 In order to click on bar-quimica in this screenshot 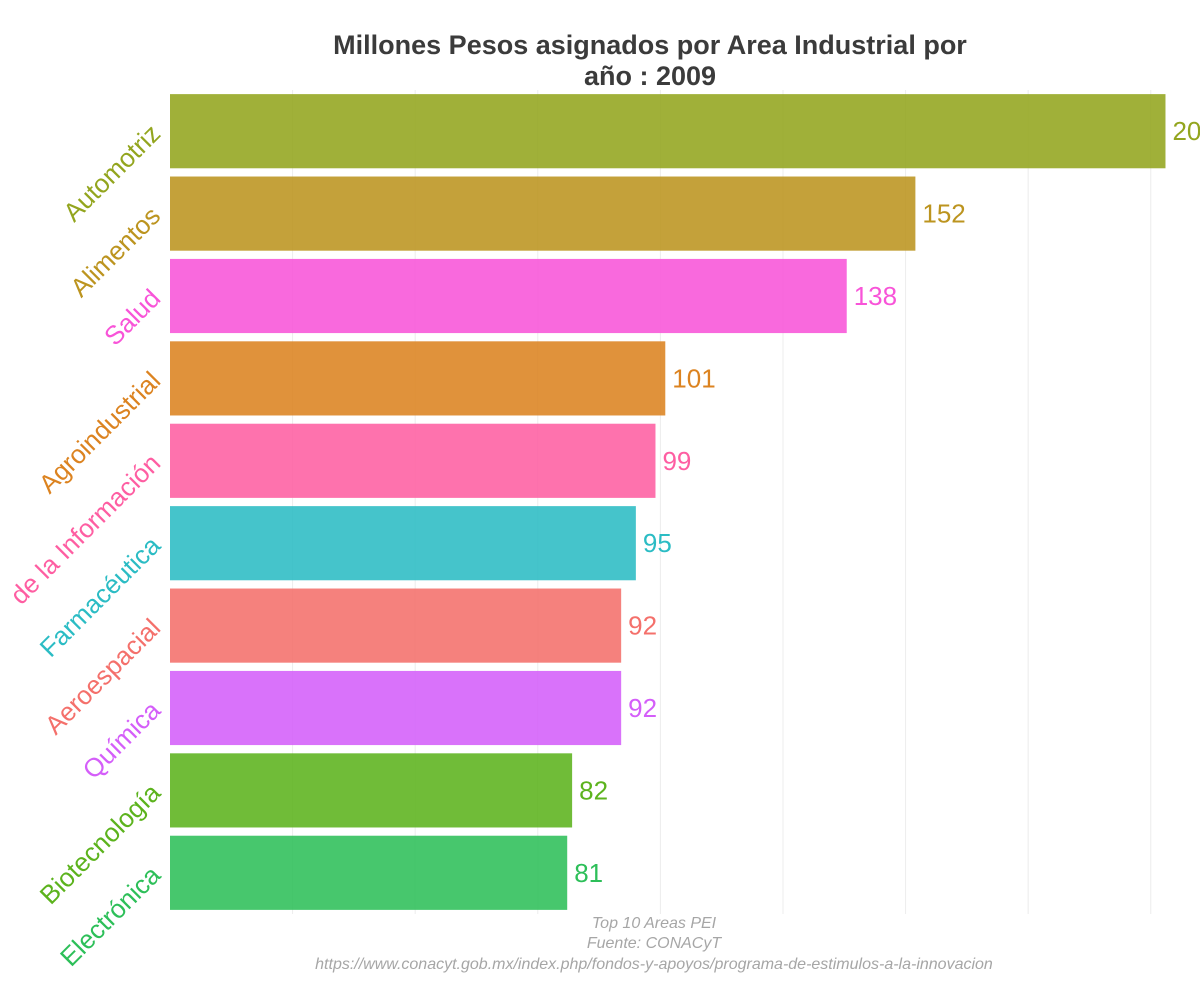, I will do `click(396, 708)`.